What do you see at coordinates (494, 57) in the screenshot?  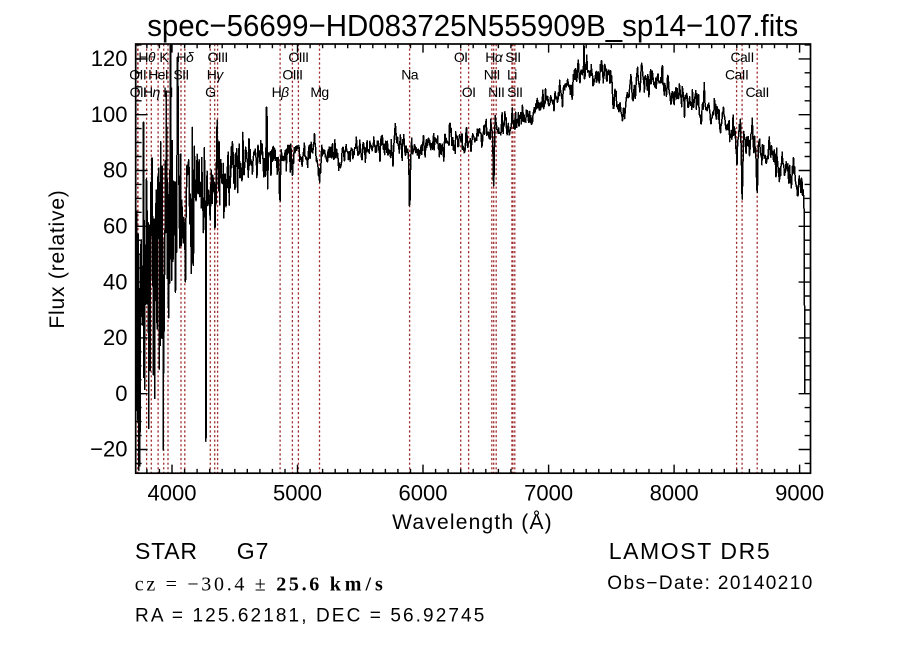 I see `svg-text: Hα` at bounding box center [494, 57].